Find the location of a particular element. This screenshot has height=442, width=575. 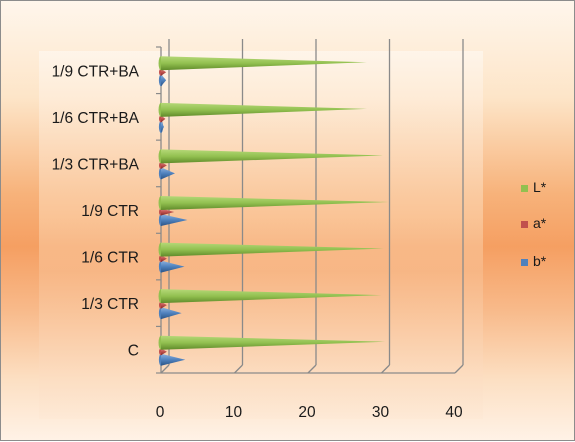

x-tick-label: 20 is located at coordinates (307, 412).